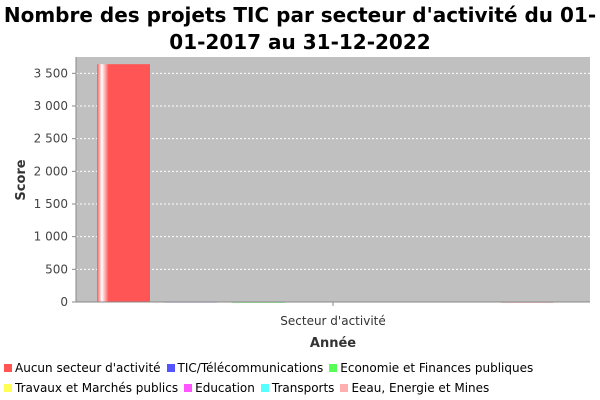 Image resolution: width=600 pixels, height=400 pixels. What do you see at coordinates (225, 388) in the screenshot?
I see `legend-label: Education` at bounding box center [225, 388].